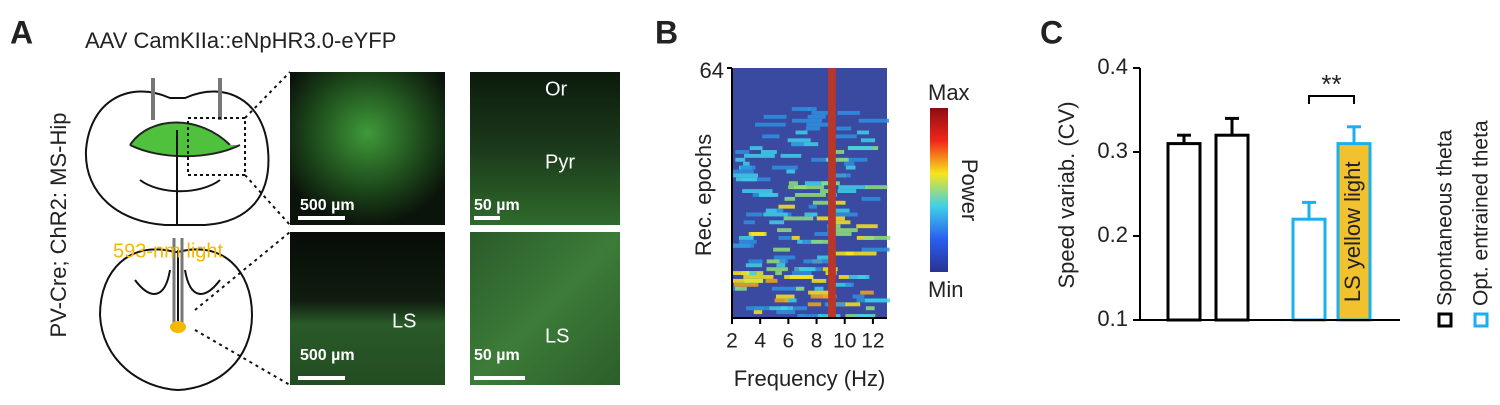 The image size is (1500, 405). What do you see at coordinates (556, 89) in the screenshot?
I see `region-label: Or` at bounding box center [556, 89].